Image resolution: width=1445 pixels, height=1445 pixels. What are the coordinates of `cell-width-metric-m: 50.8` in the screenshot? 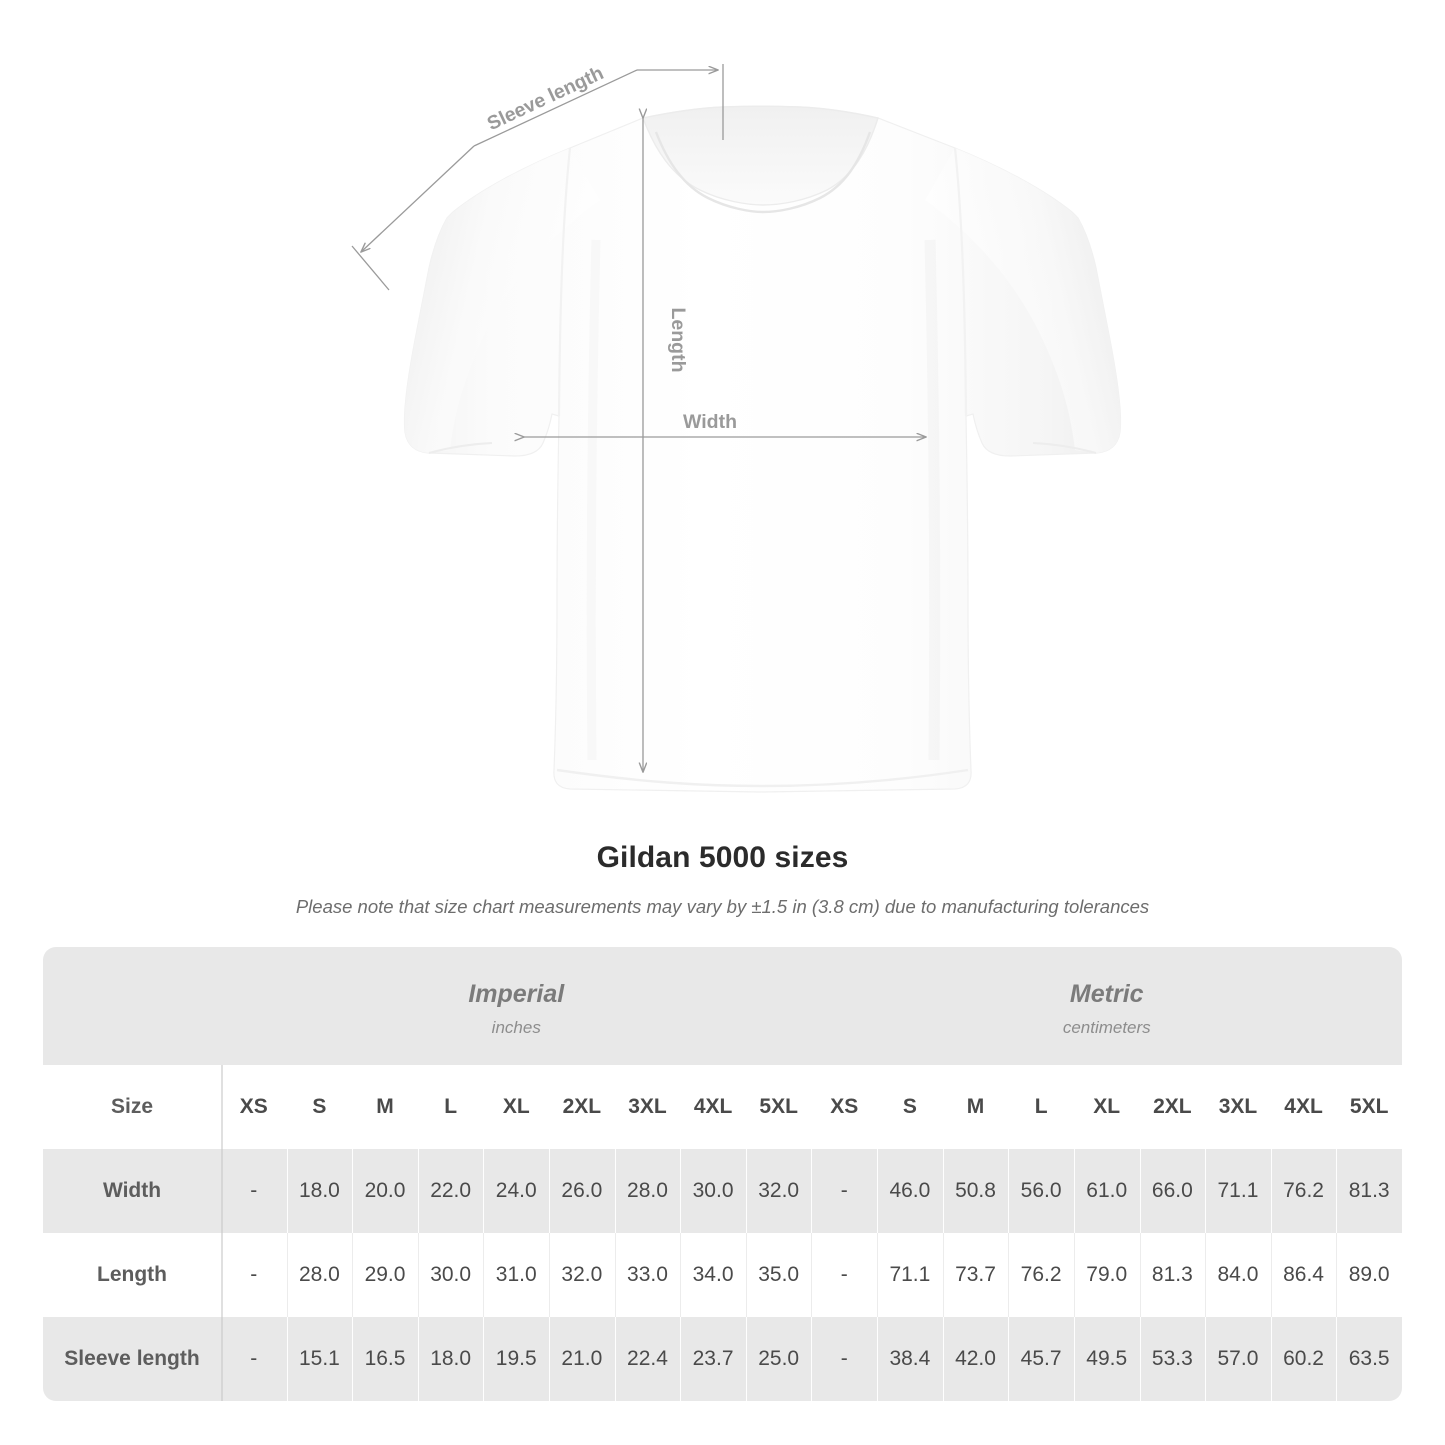 It's located at (975, 1191).